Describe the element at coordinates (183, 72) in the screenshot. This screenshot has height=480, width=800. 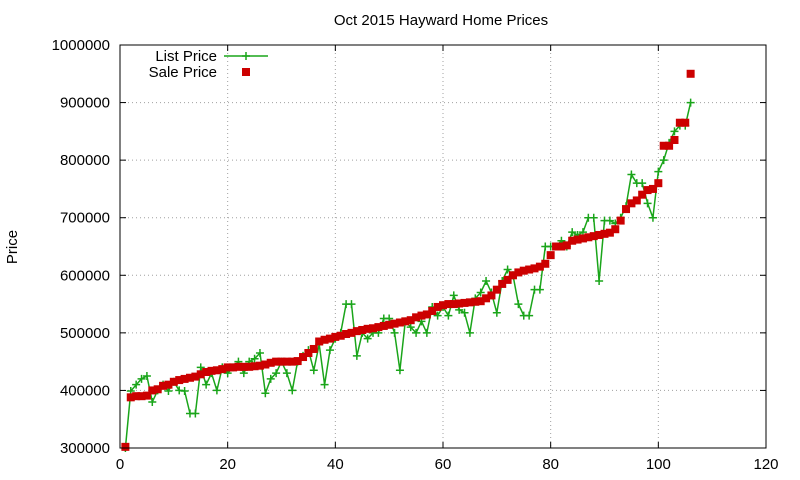
I see `legend-label-sale-price: Sale Price` at that location.